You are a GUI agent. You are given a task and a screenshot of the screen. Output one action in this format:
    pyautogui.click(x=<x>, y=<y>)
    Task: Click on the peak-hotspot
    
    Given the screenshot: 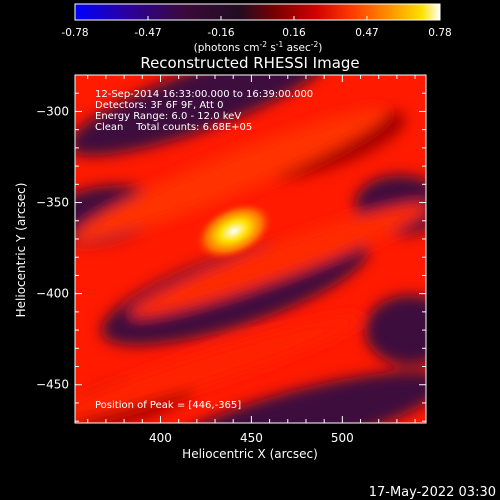 What is the action you would take?
    pyautogui.click(x=234, y=231)
    